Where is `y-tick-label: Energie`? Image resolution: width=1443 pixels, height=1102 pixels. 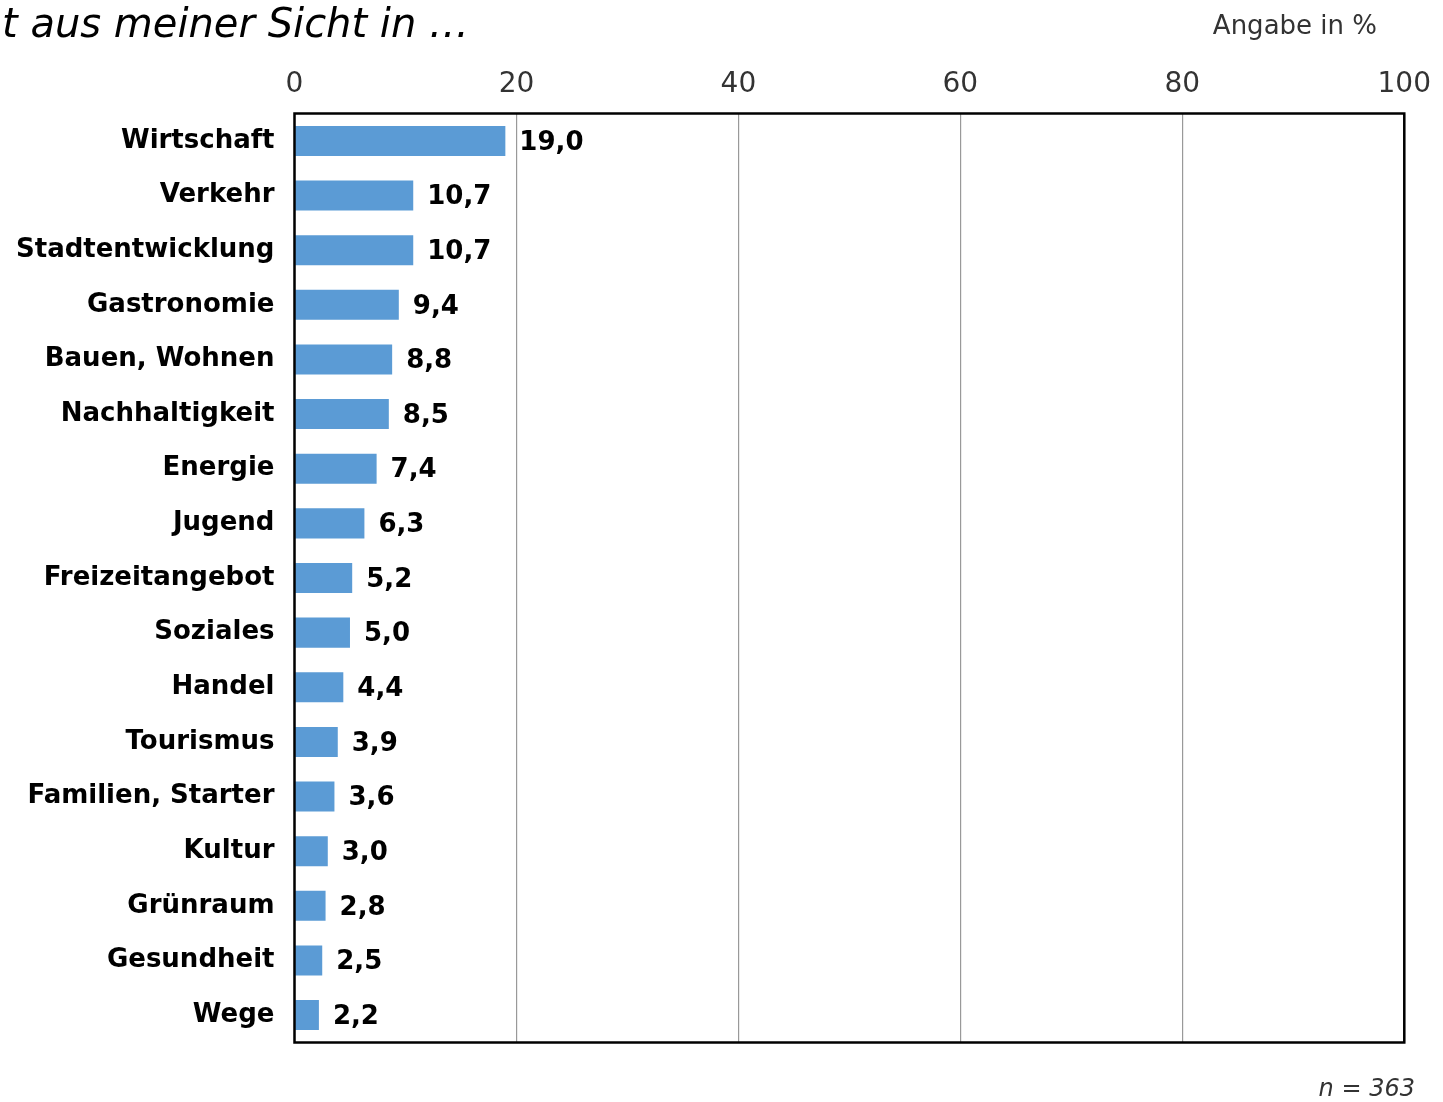
y-tick-label: Energie is located at coordinates (218, 466).